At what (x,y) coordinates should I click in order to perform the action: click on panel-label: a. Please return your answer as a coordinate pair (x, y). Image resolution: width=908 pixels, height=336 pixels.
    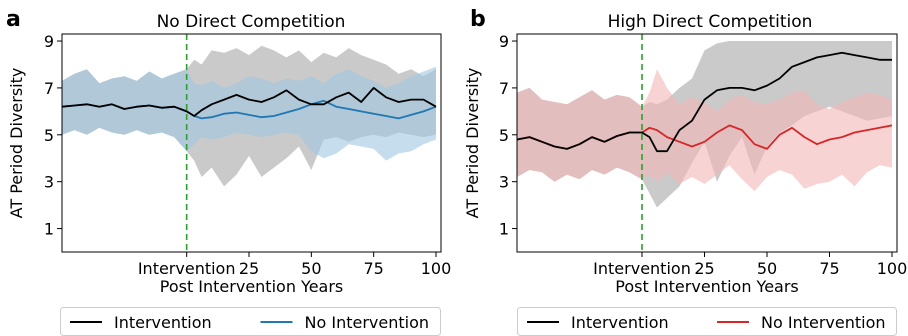
    Looking at the image, I should click on (13, 19).